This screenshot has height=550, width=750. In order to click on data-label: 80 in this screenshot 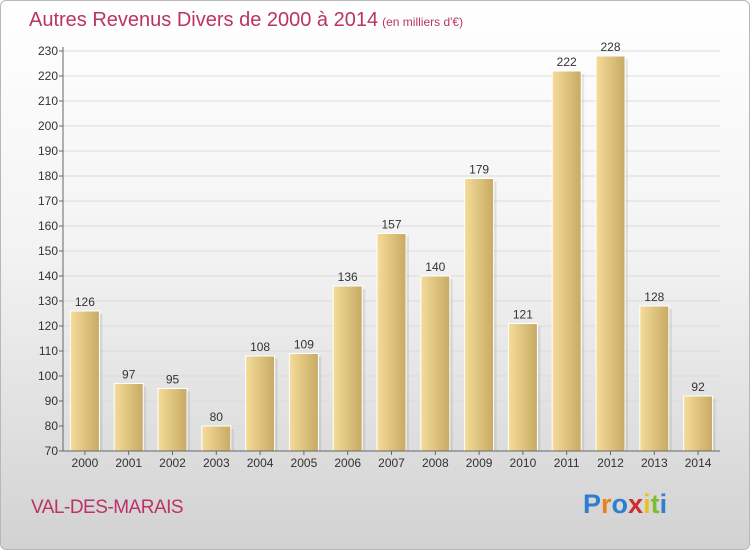, I will do `click(217, 417)`.